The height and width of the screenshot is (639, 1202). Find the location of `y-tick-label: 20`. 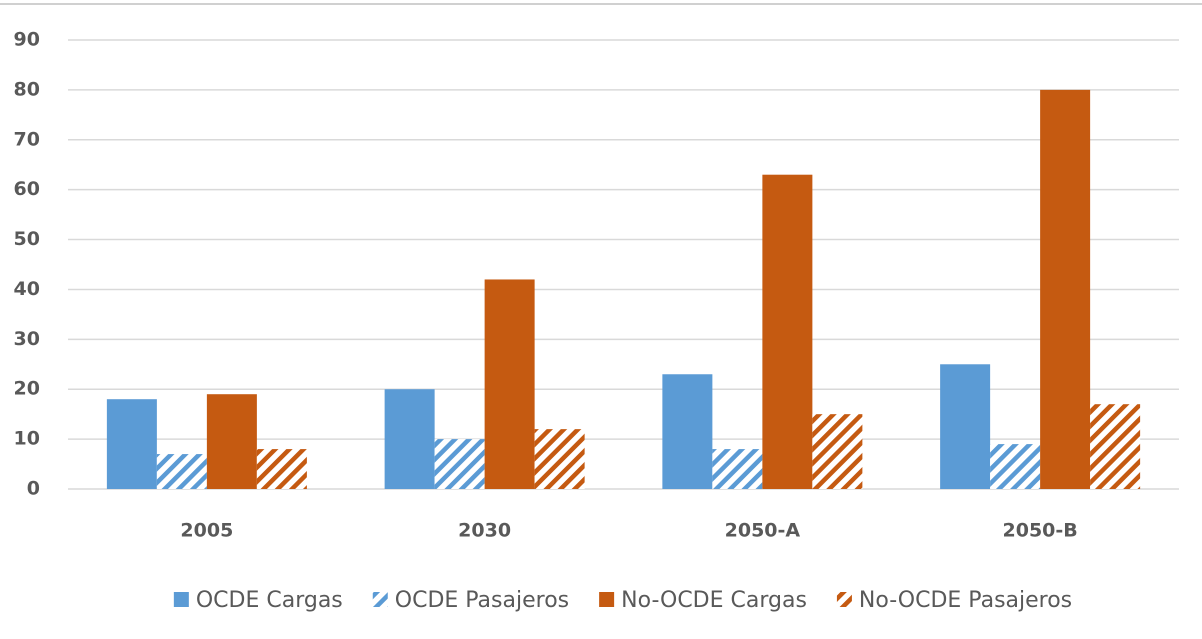

y-tick-label: 20 is located at coordinates (27, 389).